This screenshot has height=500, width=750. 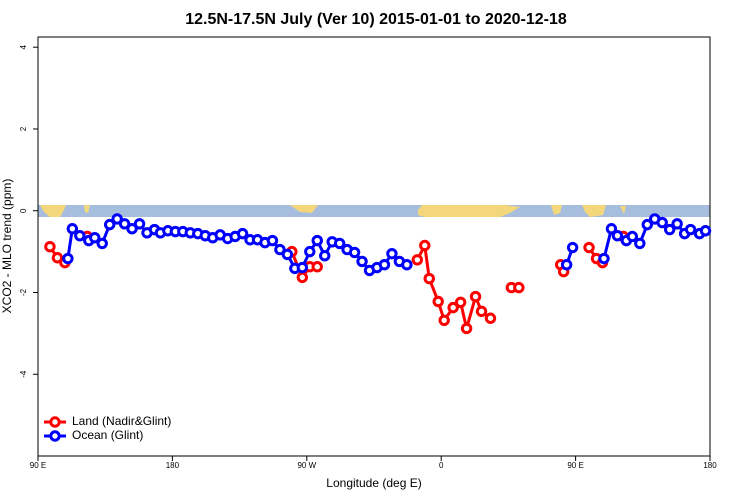 I want to click on y-tick-label: 2, so click(x=23, y=128).